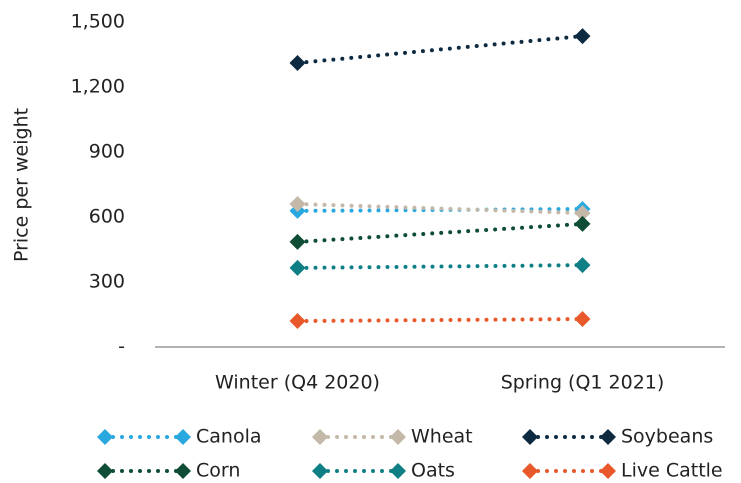  I want to click on y-tick-label: -, so click(121, 347).